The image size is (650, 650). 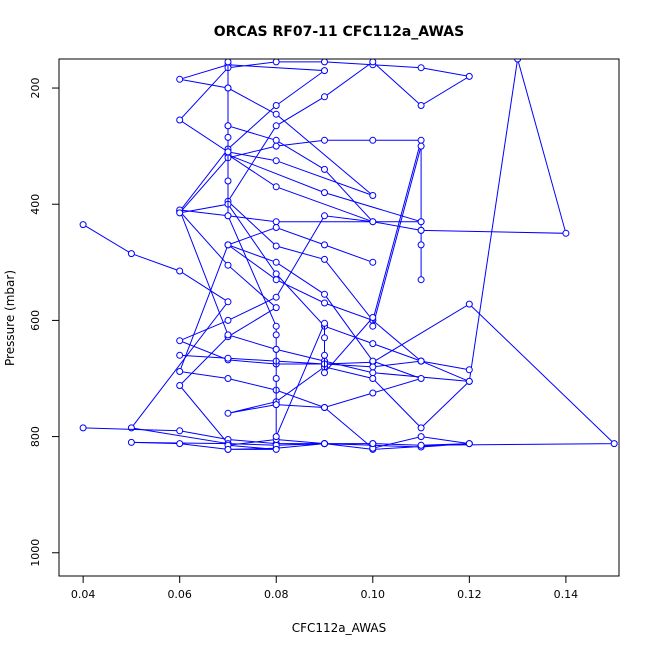 I want to click on x-tick-label: 0.14, so click(x=566, y=594).